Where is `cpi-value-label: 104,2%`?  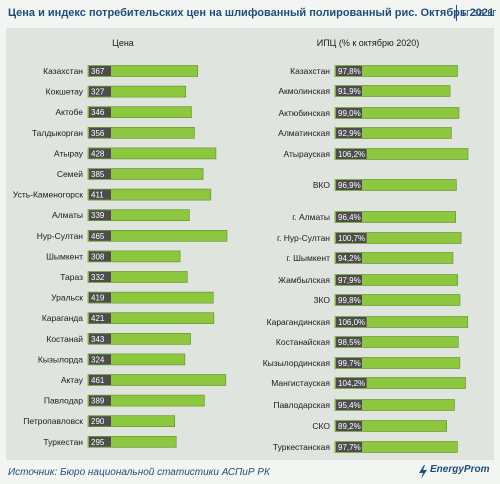 cpi-value-label: 104,2% is located at coordinates (351, 383).